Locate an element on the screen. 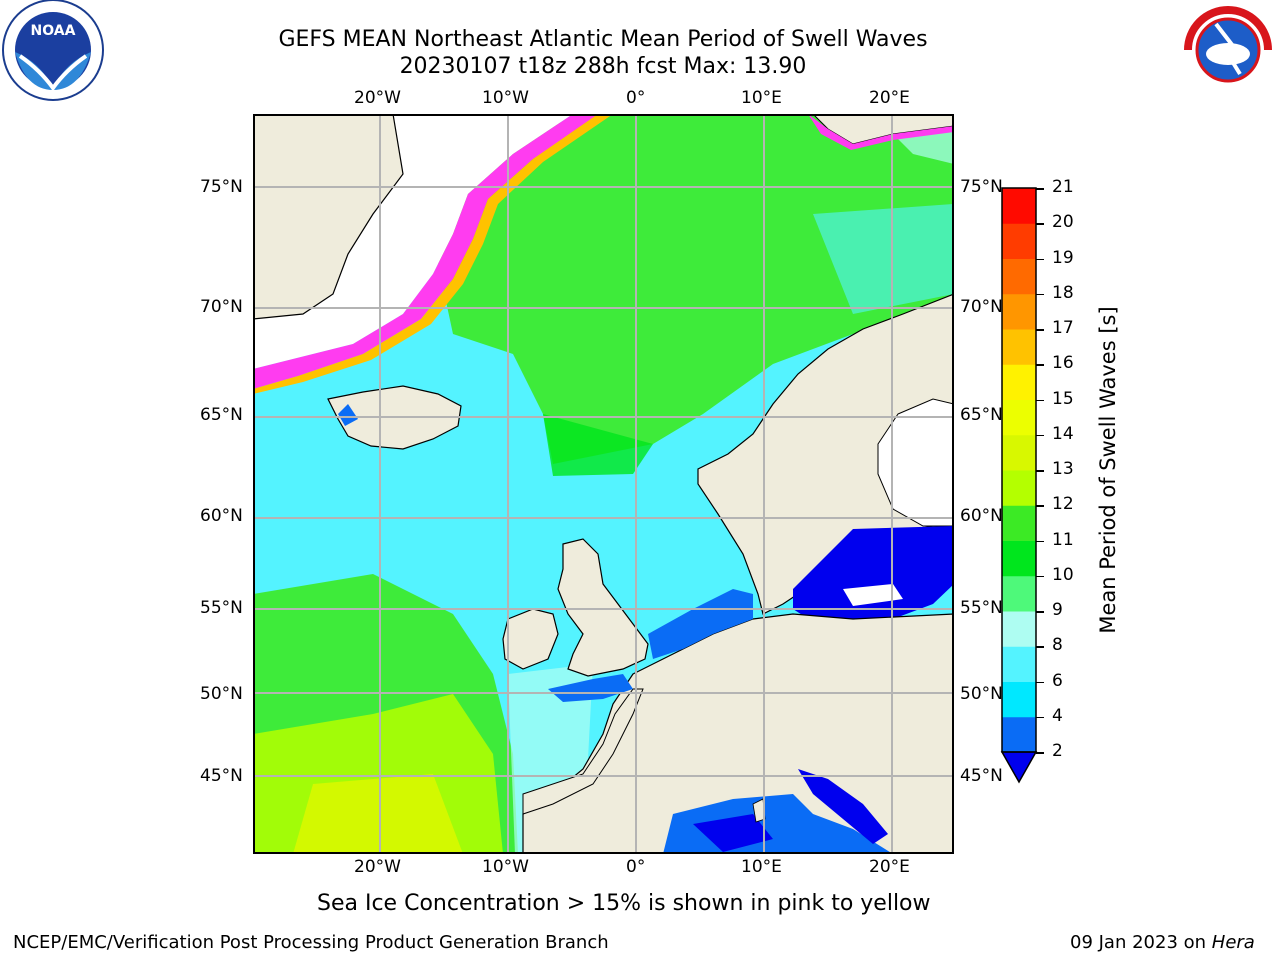 Image resolution: width=1280 pixels, height=960 pixels. lon-label-bottom-10w: 10°W is located at coordinates (505, 867).